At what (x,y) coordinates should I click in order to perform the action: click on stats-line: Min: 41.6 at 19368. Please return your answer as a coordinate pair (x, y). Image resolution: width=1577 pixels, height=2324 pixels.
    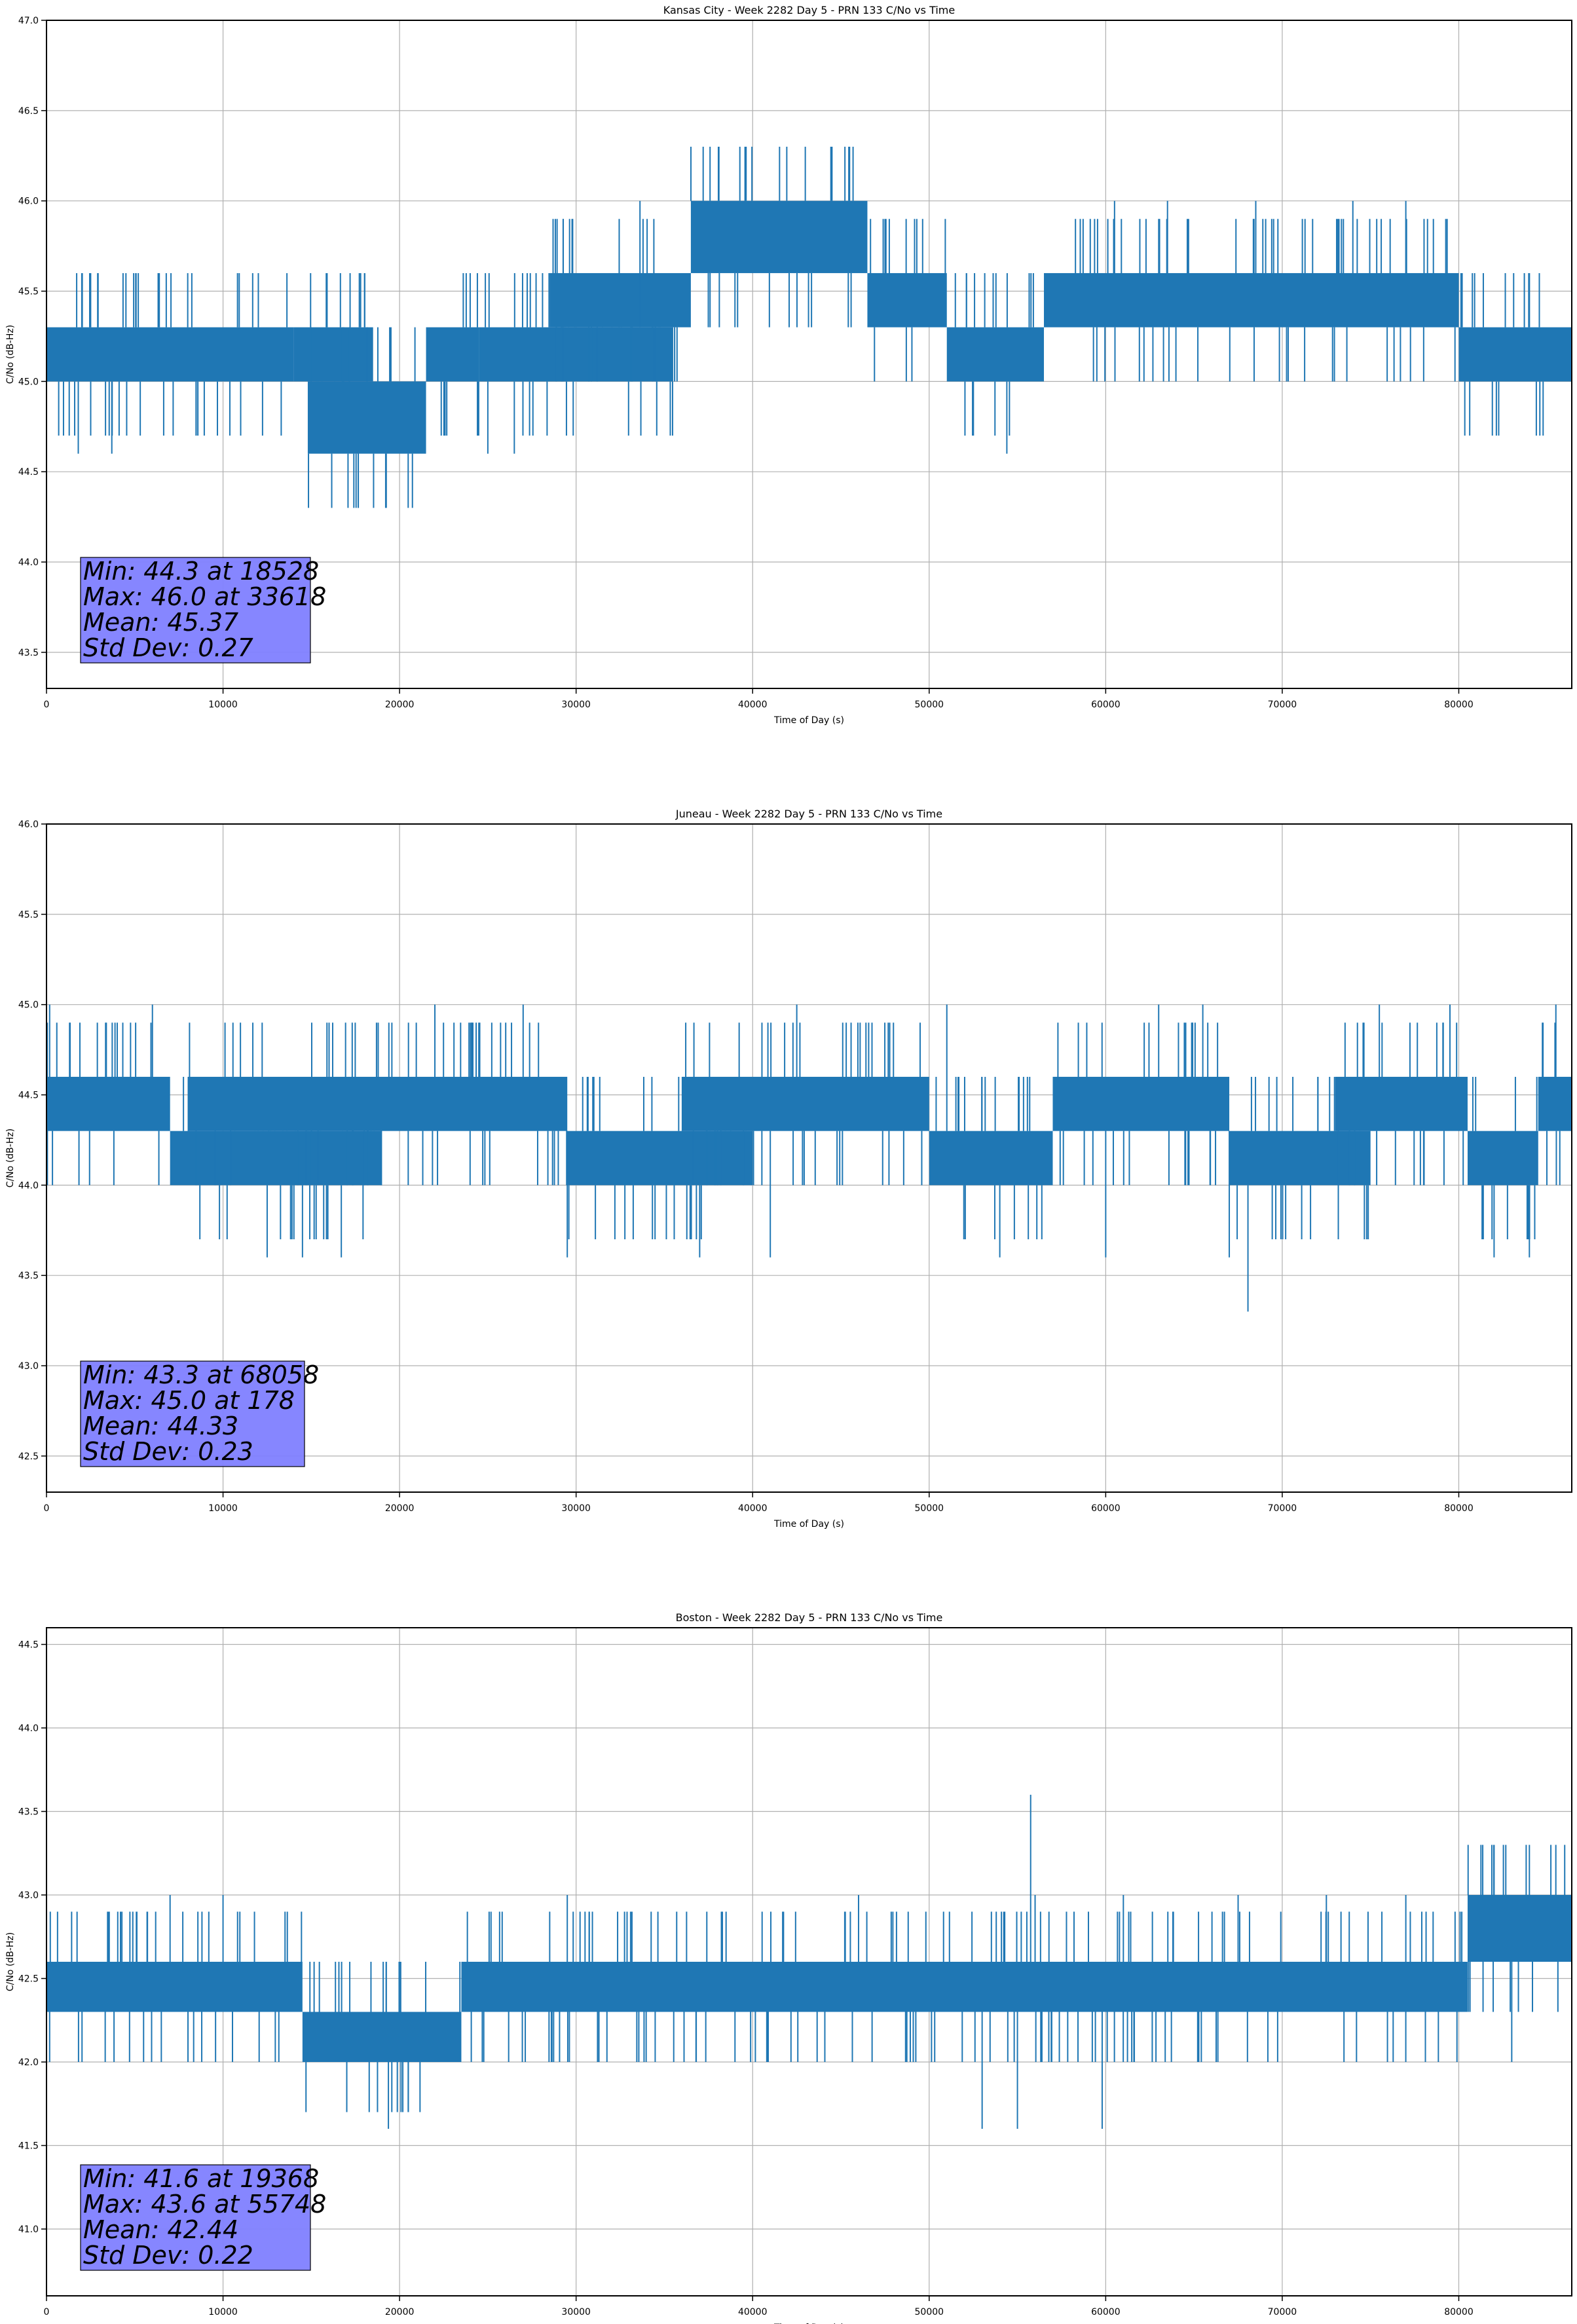
    Looking at the image, I should click on (201, 2178).